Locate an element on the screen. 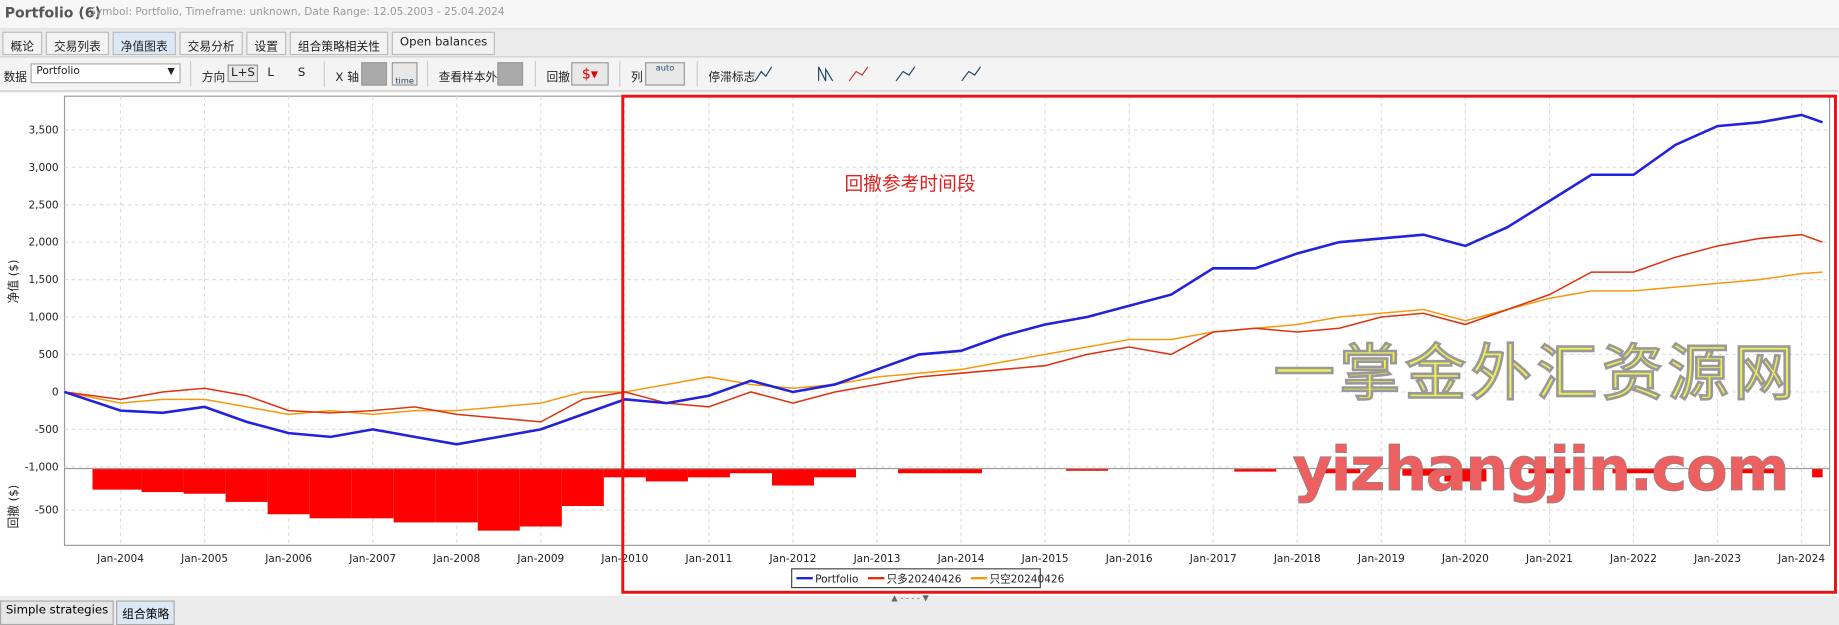  y-tick-label: 2,000 is located at coordinates (43, 243).